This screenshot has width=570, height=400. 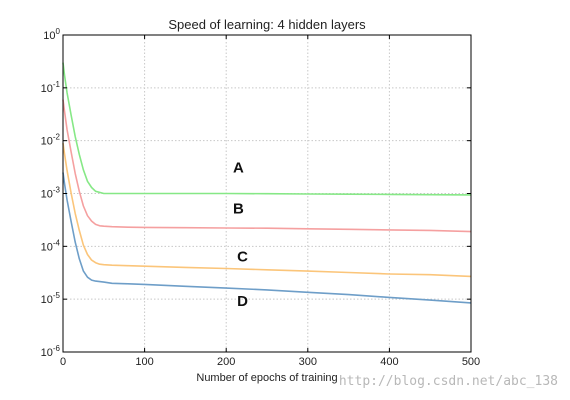 What do you see at coordinates (51, 245) in the screenshot?
I see `y-tick-label-4: 10⁻⁴` at bounding box center [51, 245].